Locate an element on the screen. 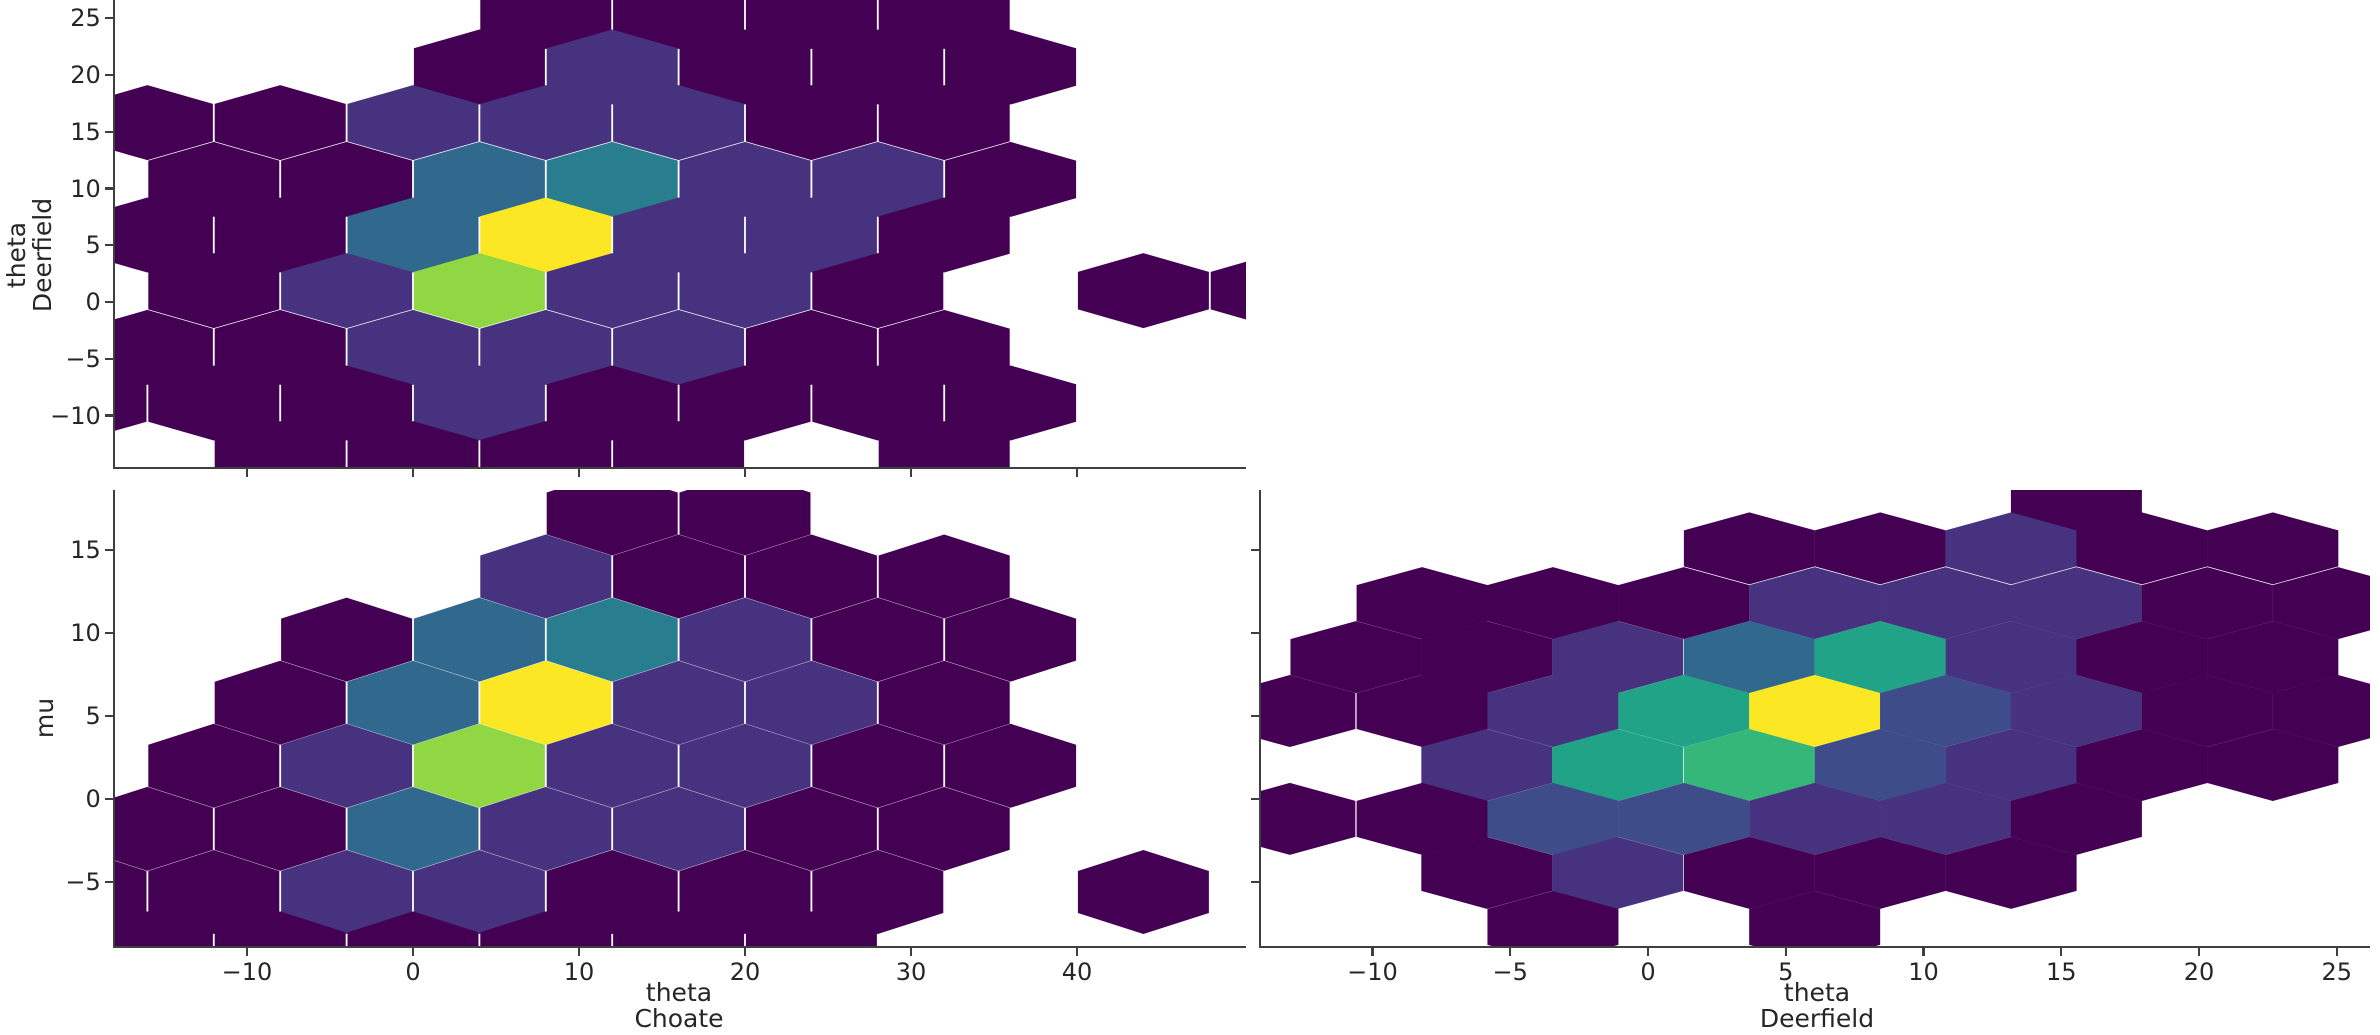 The image size is (2380, 1035). x-axis-label-line: theta is located at coordinates (1817, 992).